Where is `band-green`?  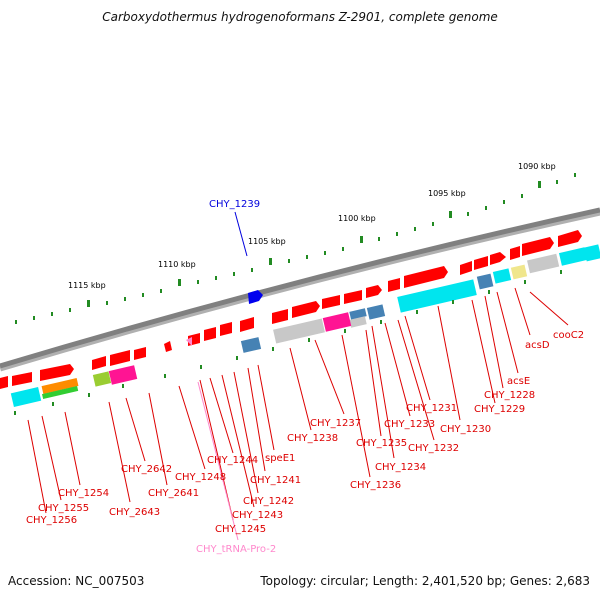 band-green is located at coordinates (60, 392).